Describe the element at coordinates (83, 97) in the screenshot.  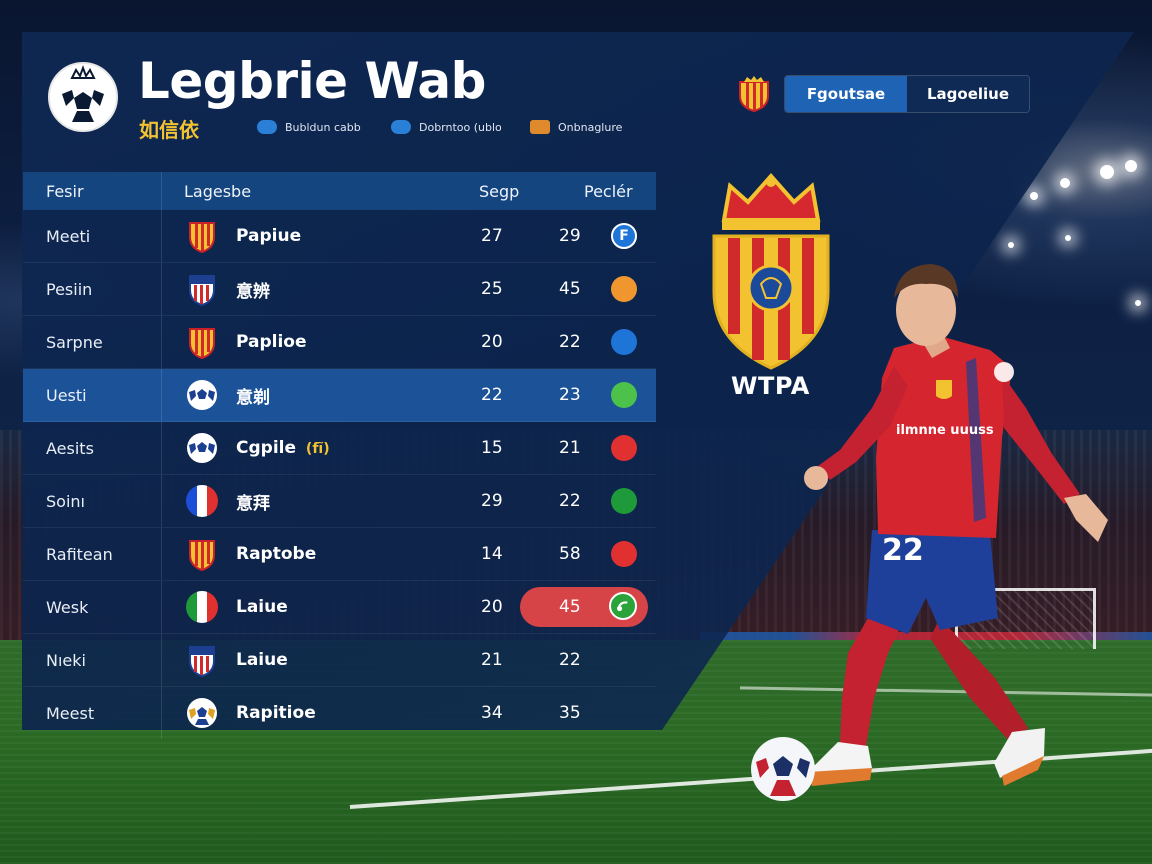
I see `league-logo-icon` at that location.